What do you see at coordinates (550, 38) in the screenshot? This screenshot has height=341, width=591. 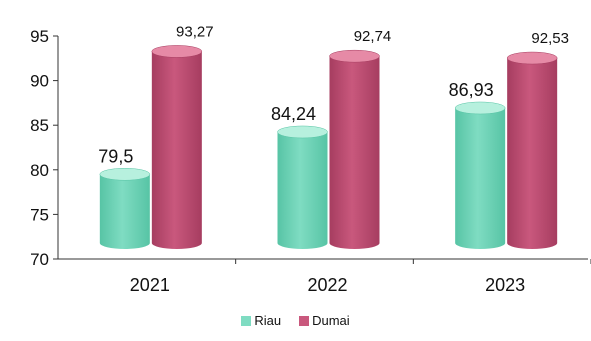 I see `data-label-dumai-2023: 92,53` at bounding box center [550, 38].